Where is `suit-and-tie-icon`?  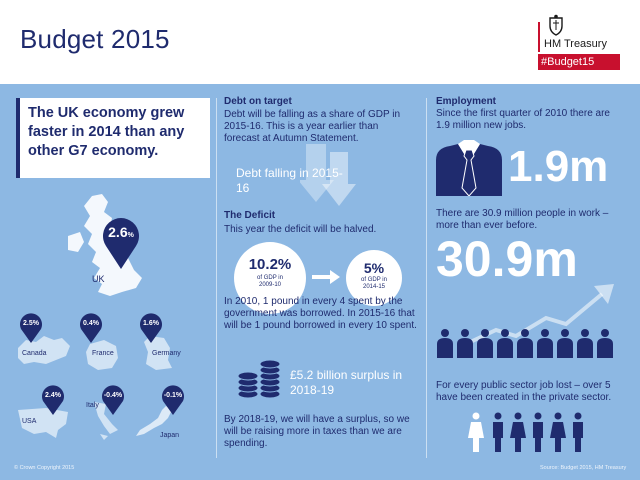
suit-and-tie-icon is located at coordinates (469, 168).